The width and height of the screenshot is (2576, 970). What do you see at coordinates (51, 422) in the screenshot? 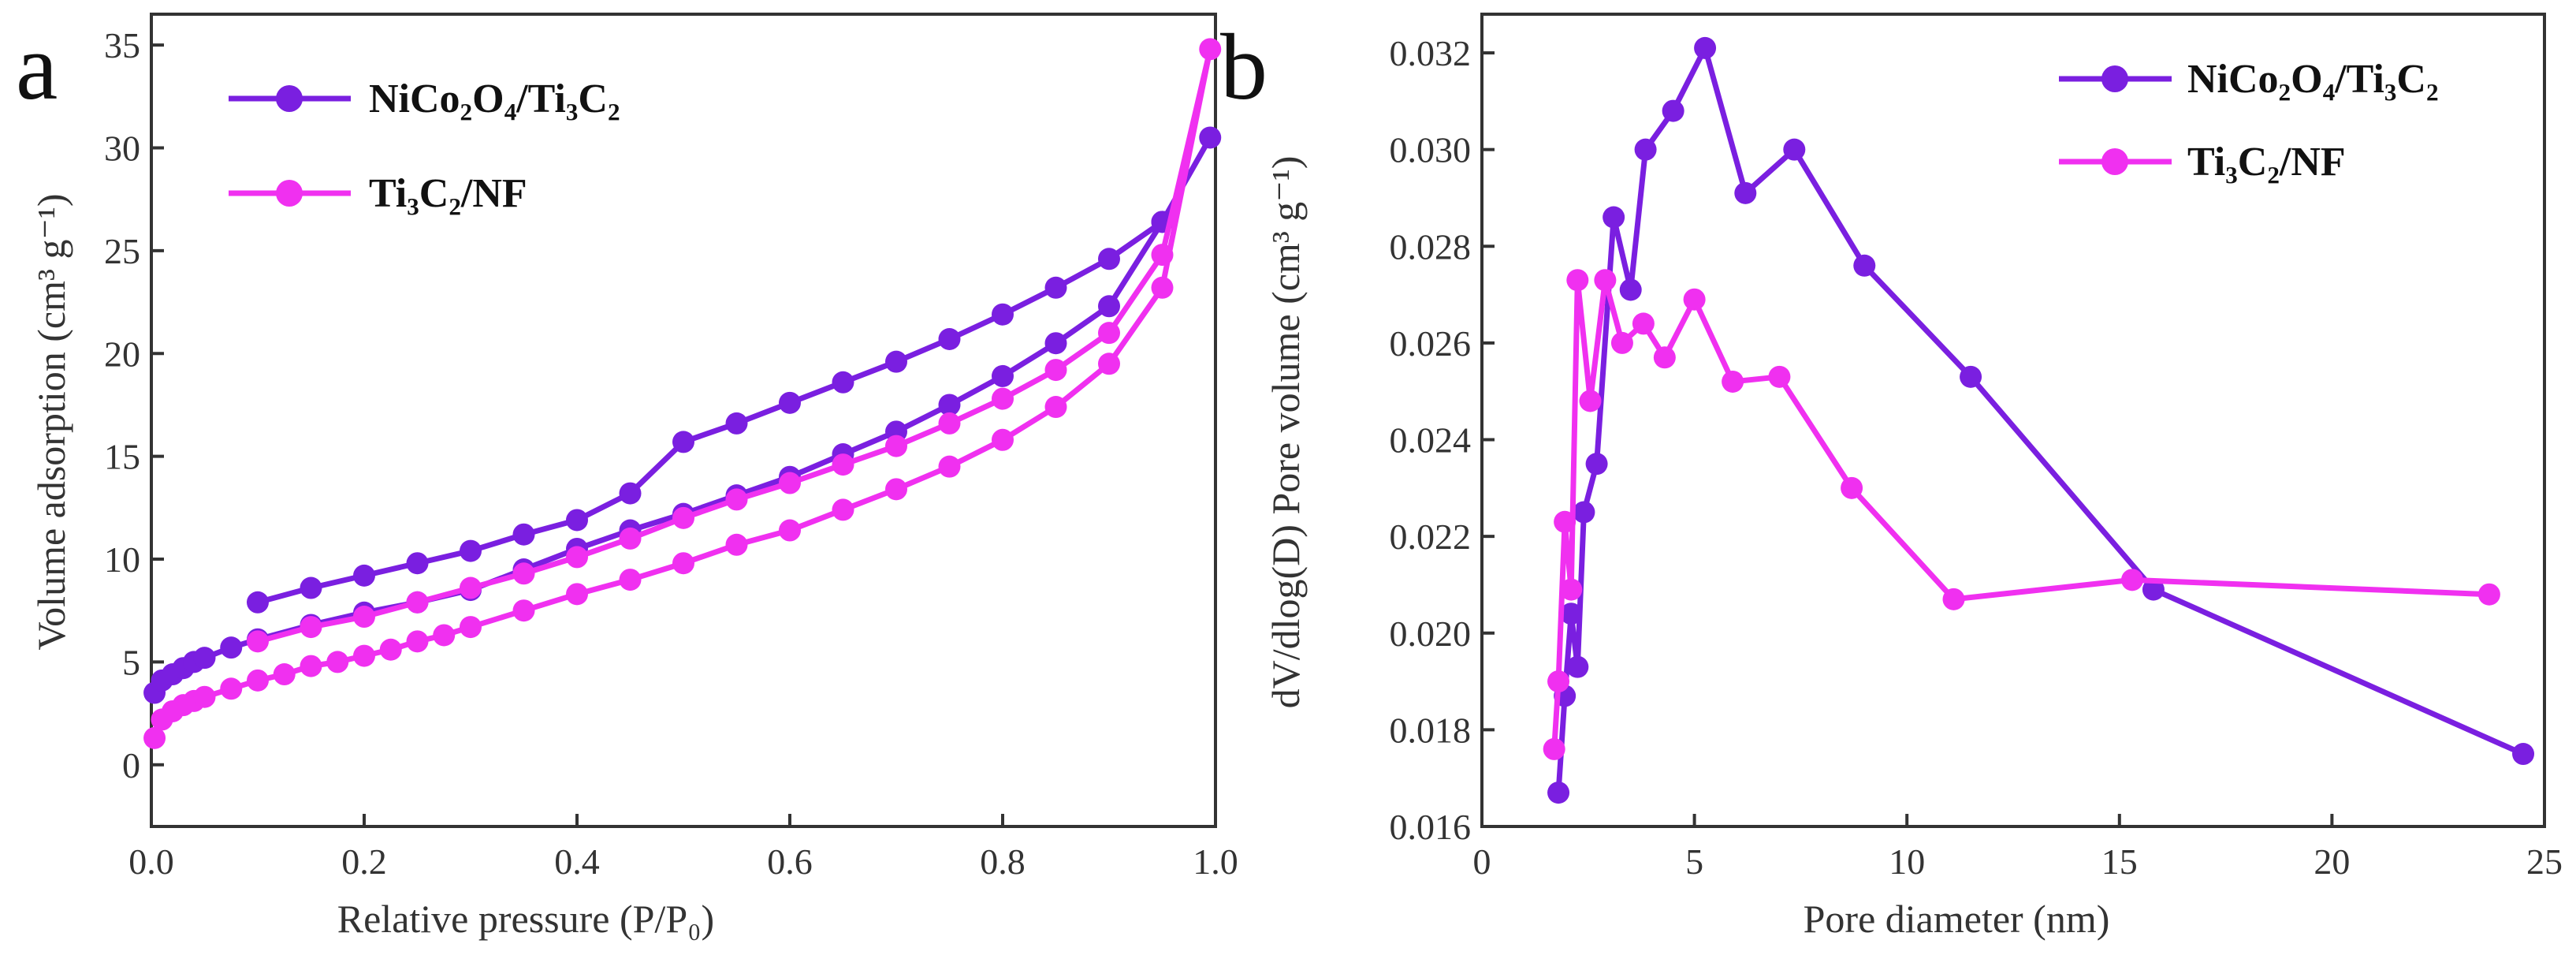
I see `panel-a-y-axis-title: Volume adsorption (cm³ g⁻¹)` at bounding box center [51, 422].